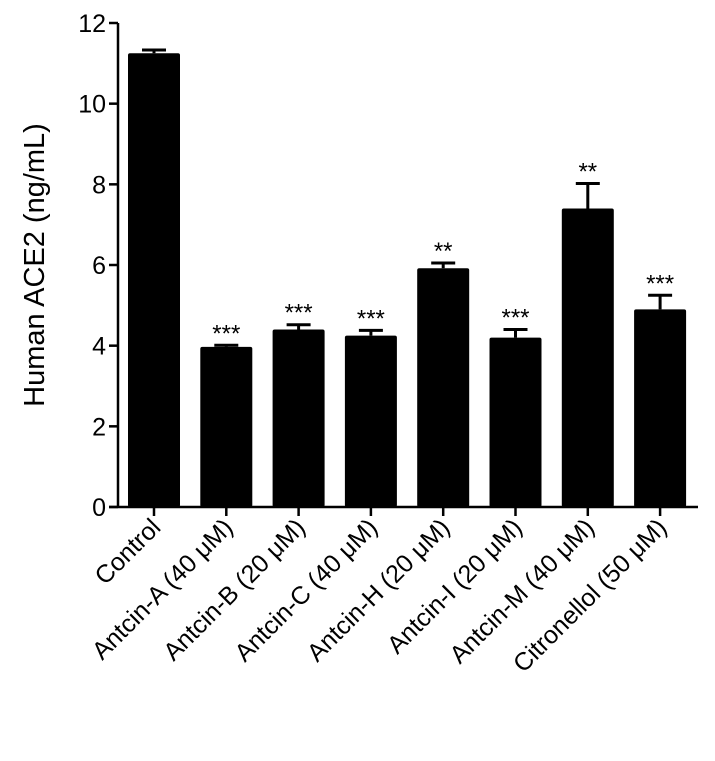 The height and width of the screenshot is (761, 715). Describe the element at coordinates (403, 510) in the screenshot. I see `x-axis` at that location.